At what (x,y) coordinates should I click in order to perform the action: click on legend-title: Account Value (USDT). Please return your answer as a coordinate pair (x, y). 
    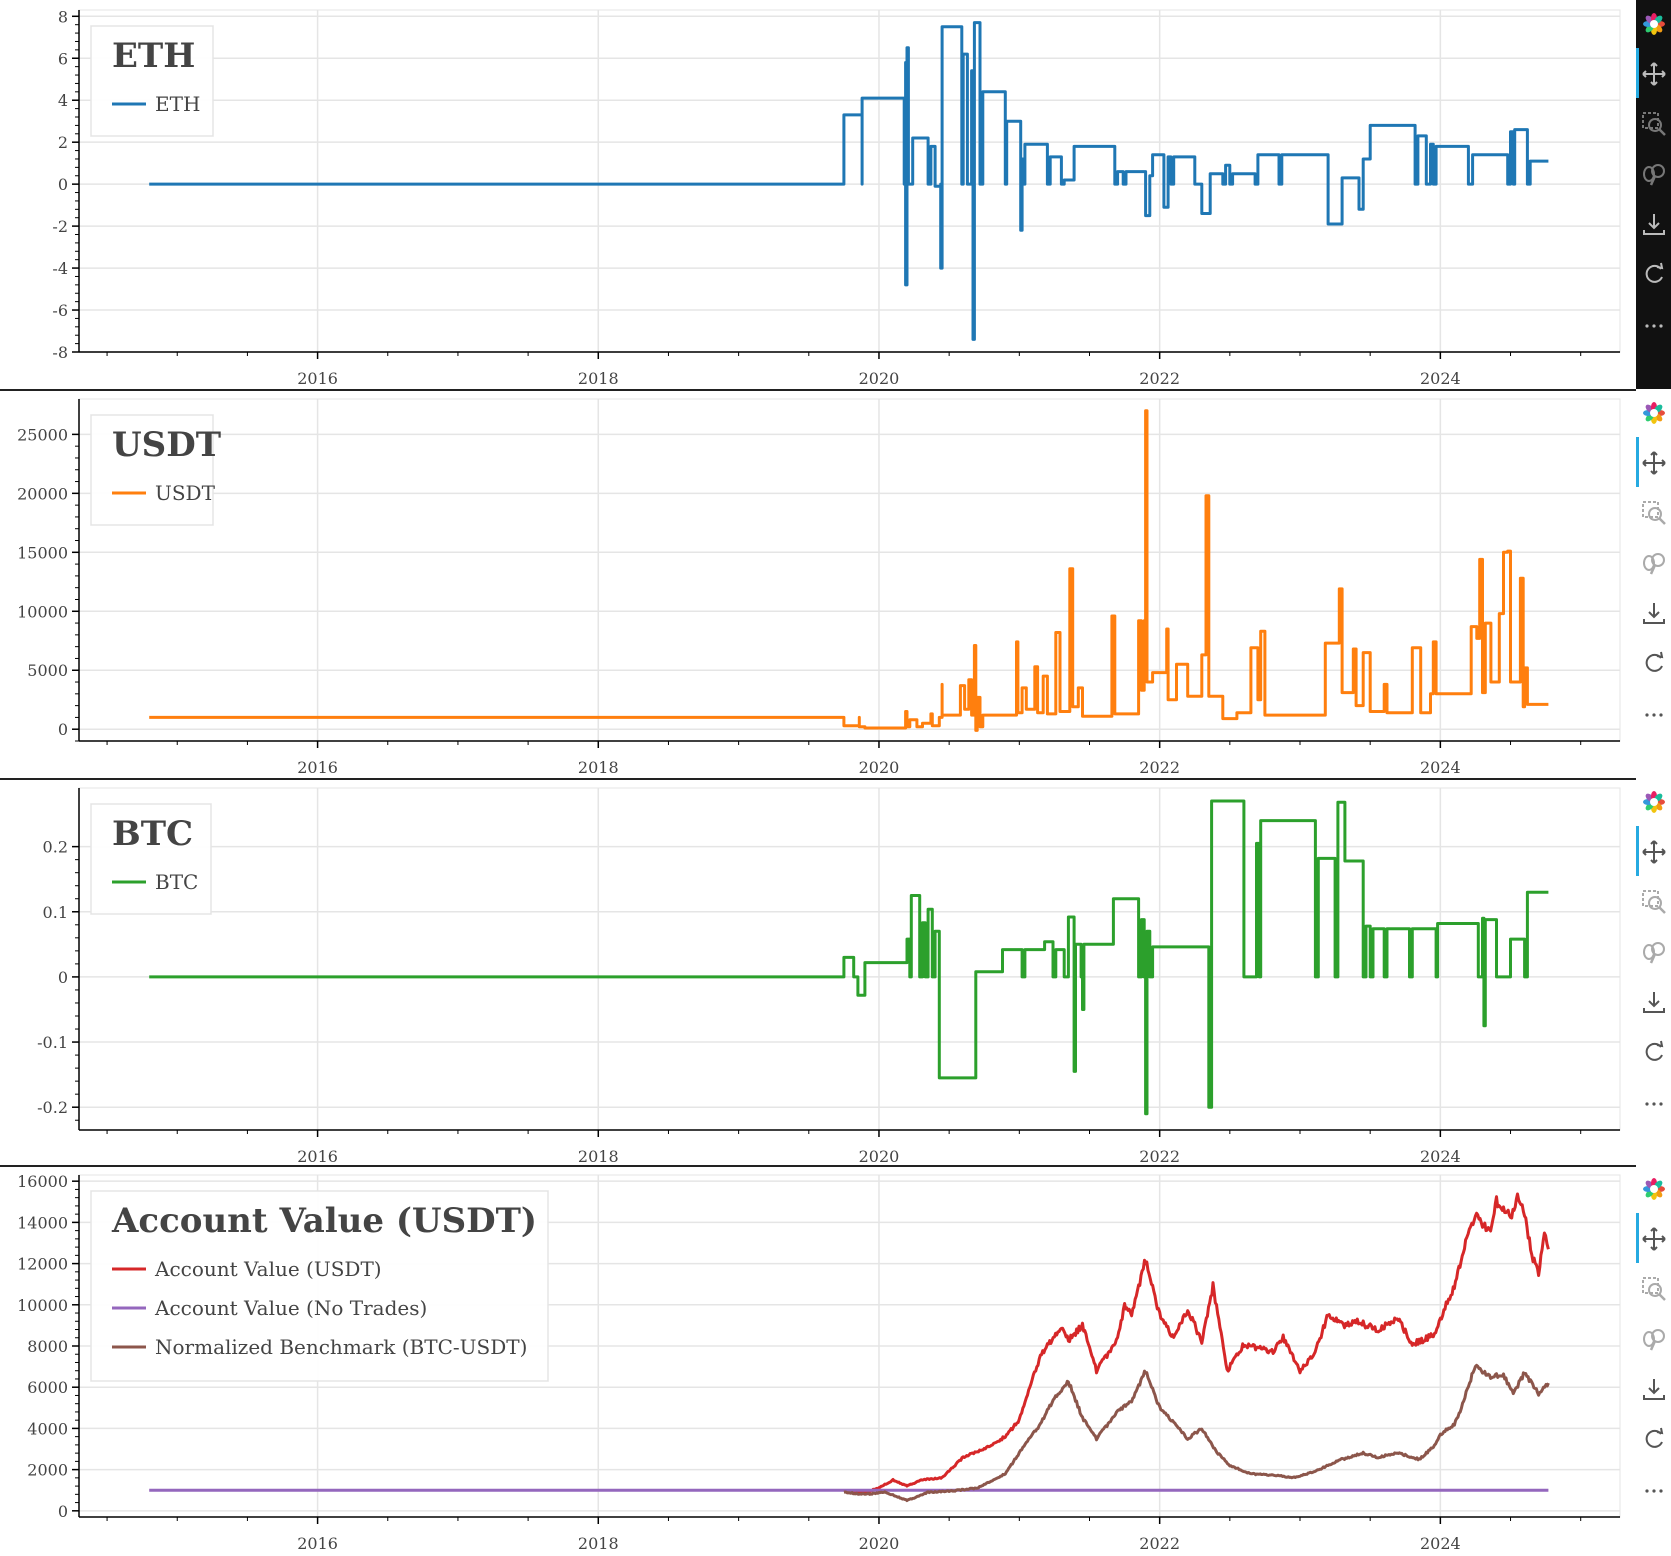
    Looking at the image, I should click on (324, 1221).